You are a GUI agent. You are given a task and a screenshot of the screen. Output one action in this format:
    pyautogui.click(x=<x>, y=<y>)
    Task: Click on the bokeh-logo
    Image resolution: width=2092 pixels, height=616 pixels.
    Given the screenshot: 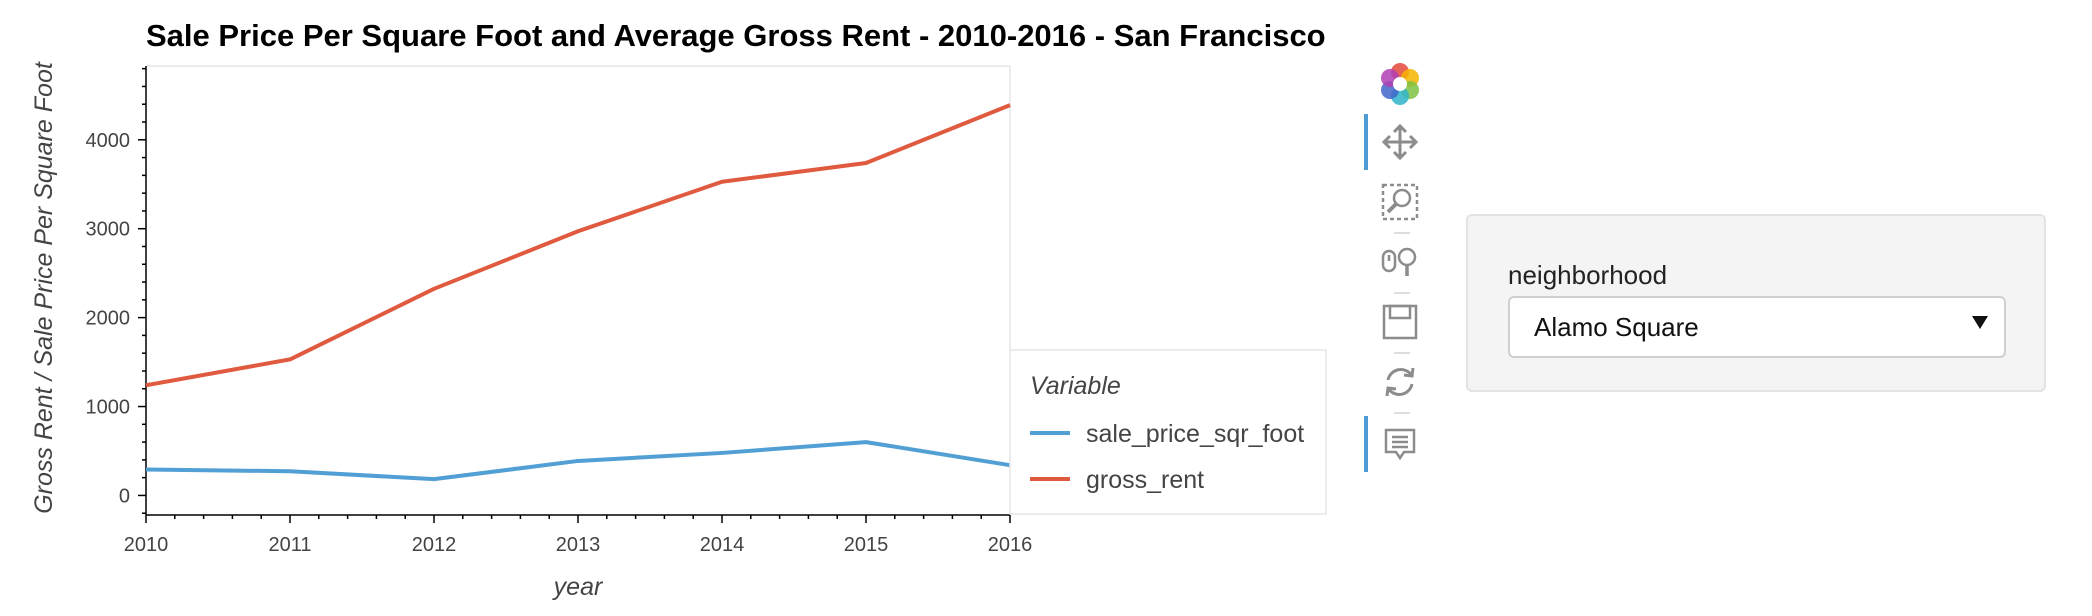 What is the action you would take?
    pyautogui.click(x=1400, y=84)
    